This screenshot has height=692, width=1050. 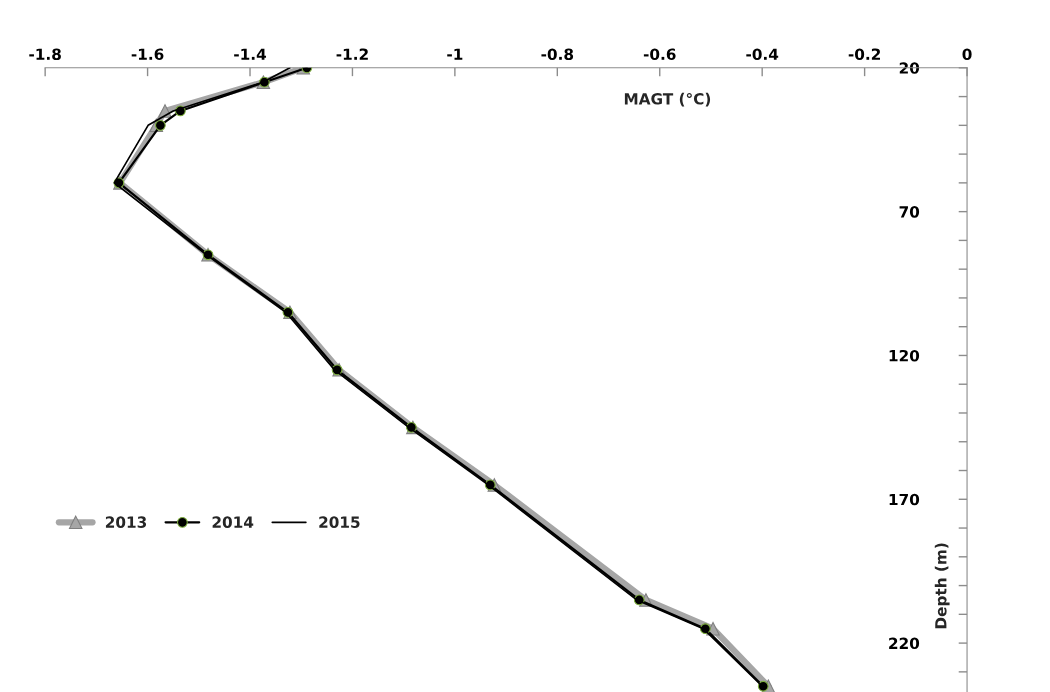 I want to click on legend-label: 2014, so click(x=233, y=522).